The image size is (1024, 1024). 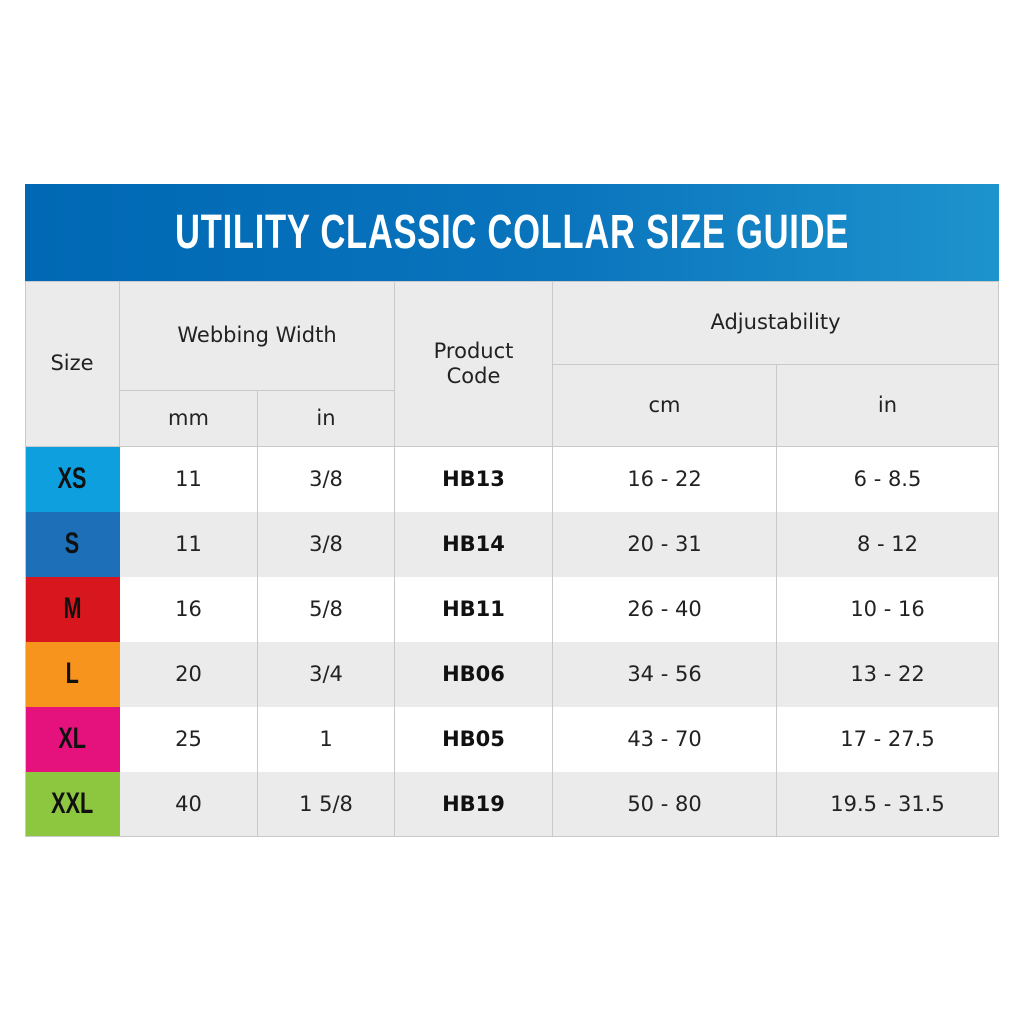 I want to click on size-label: XL, so click(x=72, y=739).